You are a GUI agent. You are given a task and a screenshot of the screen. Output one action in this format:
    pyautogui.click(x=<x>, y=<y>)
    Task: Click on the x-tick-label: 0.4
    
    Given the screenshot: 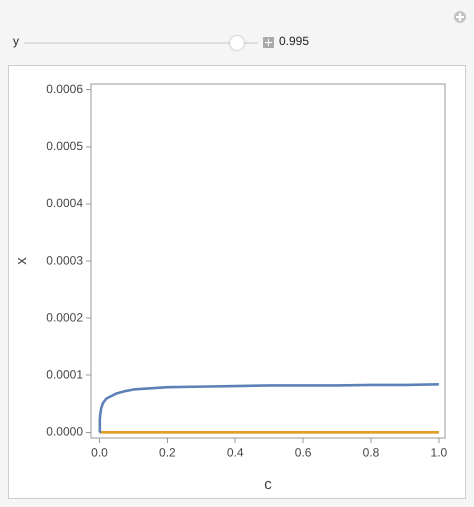 What is the action you would take?
    pyautogui.click(x=235, y=453)
    